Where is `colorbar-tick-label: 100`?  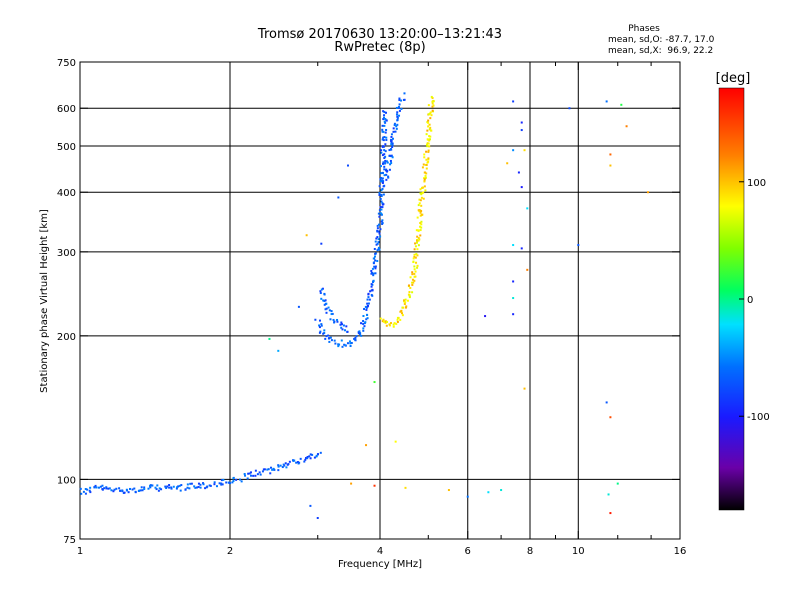 colorbar-tick-label: 100 is located at coordinates (756, 183).